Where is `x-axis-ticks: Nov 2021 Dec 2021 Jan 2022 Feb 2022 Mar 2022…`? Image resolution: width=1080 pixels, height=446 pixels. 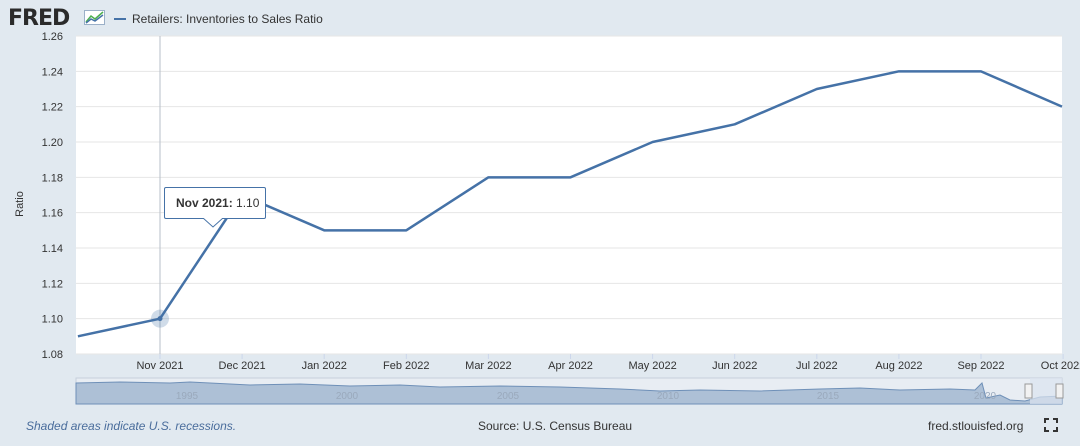
x-axis-ticks: Nov 2021 Dec 2021 Jan 2022 Feb 2022 Mar 2022… is located at coordinates (608, 363).